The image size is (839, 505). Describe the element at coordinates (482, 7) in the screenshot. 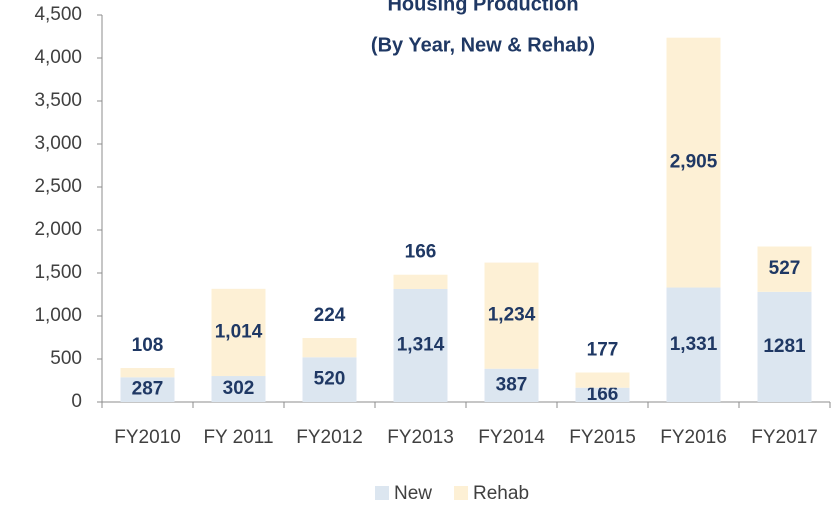

I see `chart-title: Housing Production` at that location.